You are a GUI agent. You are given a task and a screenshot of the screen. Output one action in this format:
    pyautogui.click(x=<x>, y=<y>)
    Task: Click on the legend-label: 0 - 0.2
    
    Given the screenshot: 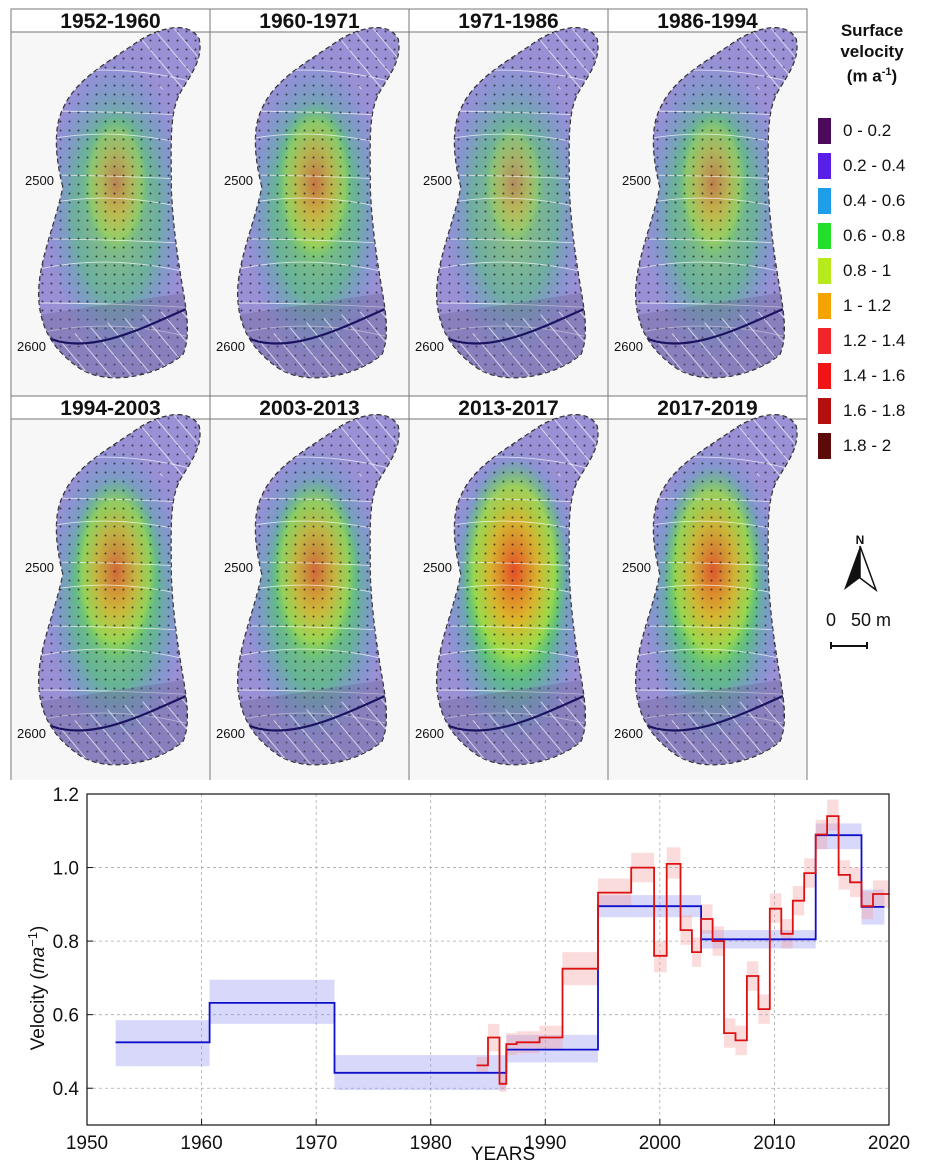 What is the action you would take?
    pyautogui.click(x=867, y=130)
    